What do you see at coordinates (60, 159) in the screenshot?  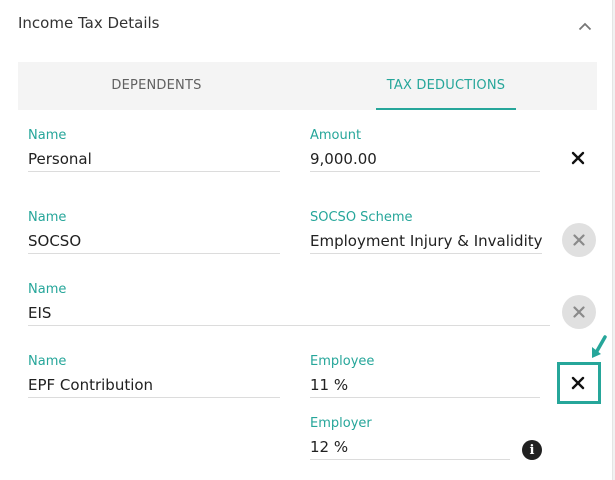 I see `name-field-personal: Personal` at bounding box center [60, 159].